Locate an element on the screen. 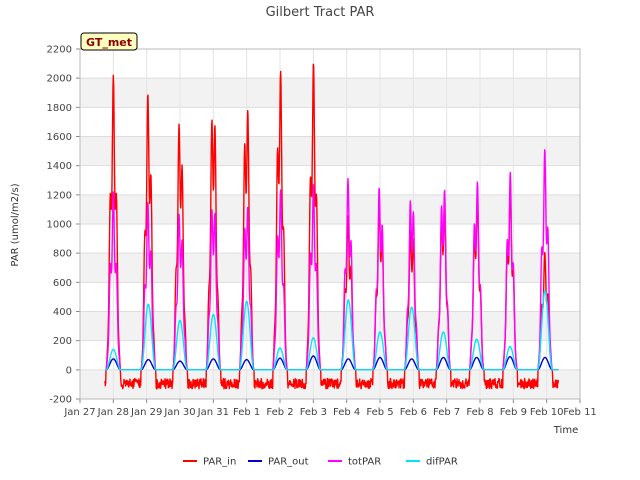 The width and height of the screenshot is (640, 480). legend-item-difpar: difPAR is located at coordinates (432, 462).